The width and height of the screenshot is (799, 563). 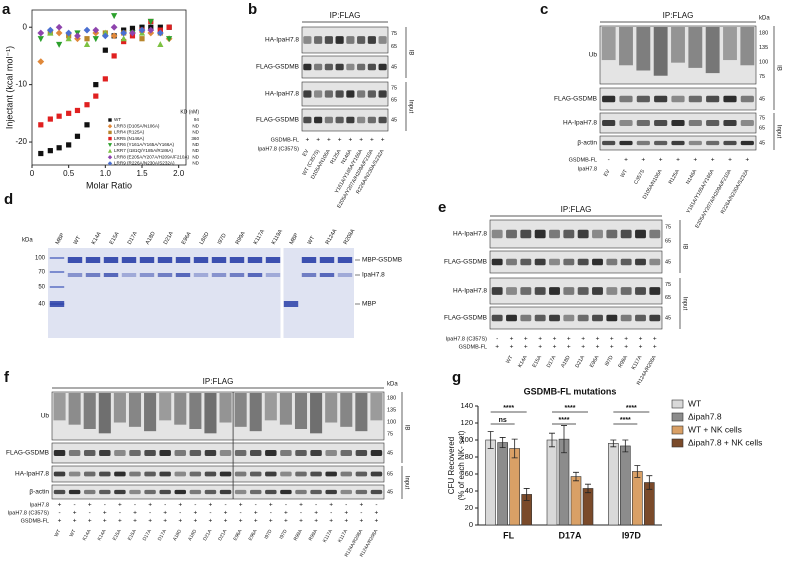 I want to click on kda-marker: 75, so click(x=762, y=118).